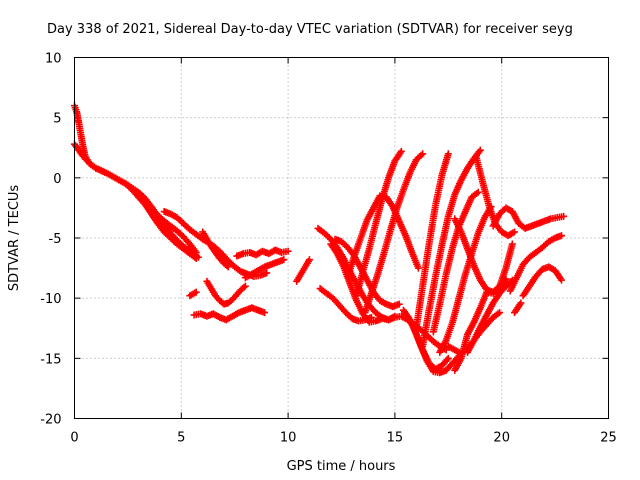  I want to click on x-tick-label: 20, so click(501, 438).